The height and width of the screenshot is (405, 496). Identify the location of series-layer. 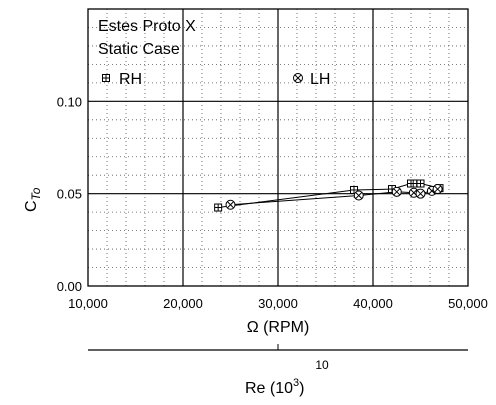
(329, 195).